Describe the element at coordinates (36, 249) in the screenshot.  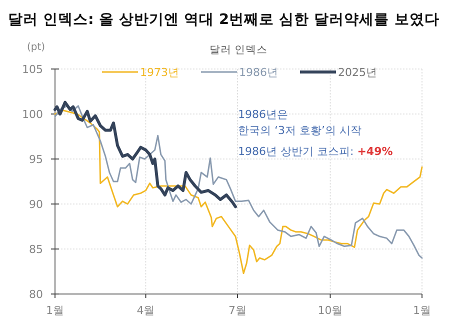
I see `y-tick-label: 85` at that location.